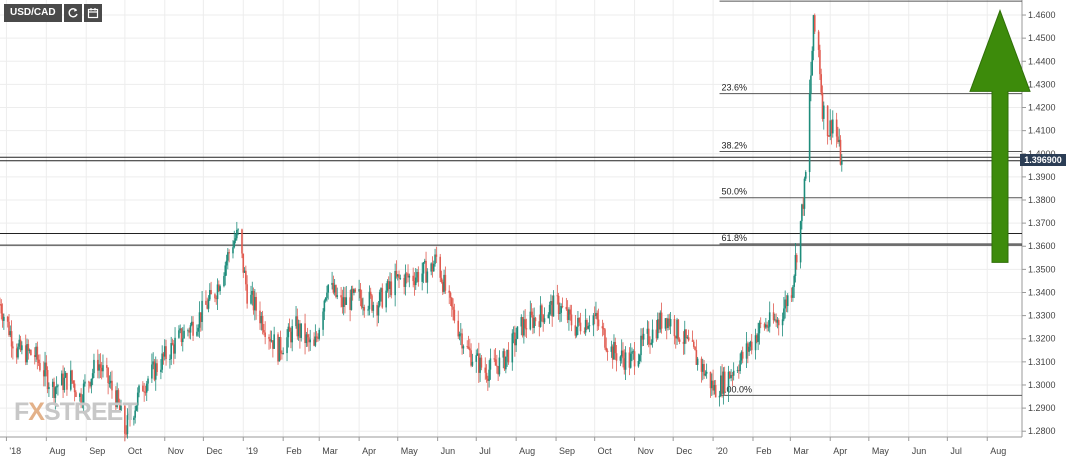  I want to click on x-tick-label: Feb, so click(294, 451).